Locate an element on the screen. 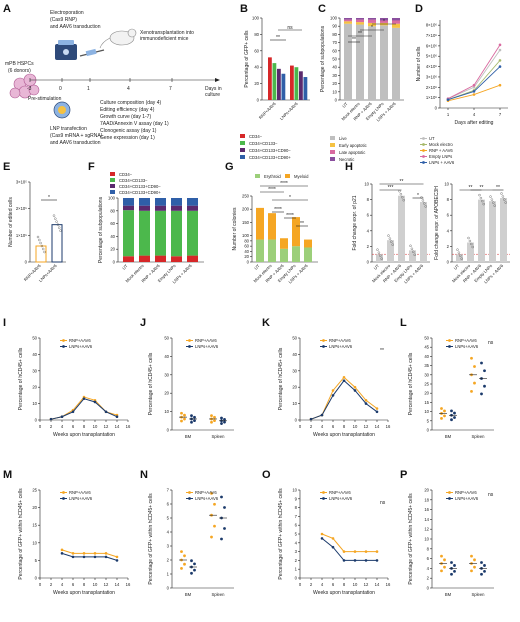 This screenshot has height=622, width=520. lnp-sub2: and AAV6 transduction is located at coordinates (75, 143).